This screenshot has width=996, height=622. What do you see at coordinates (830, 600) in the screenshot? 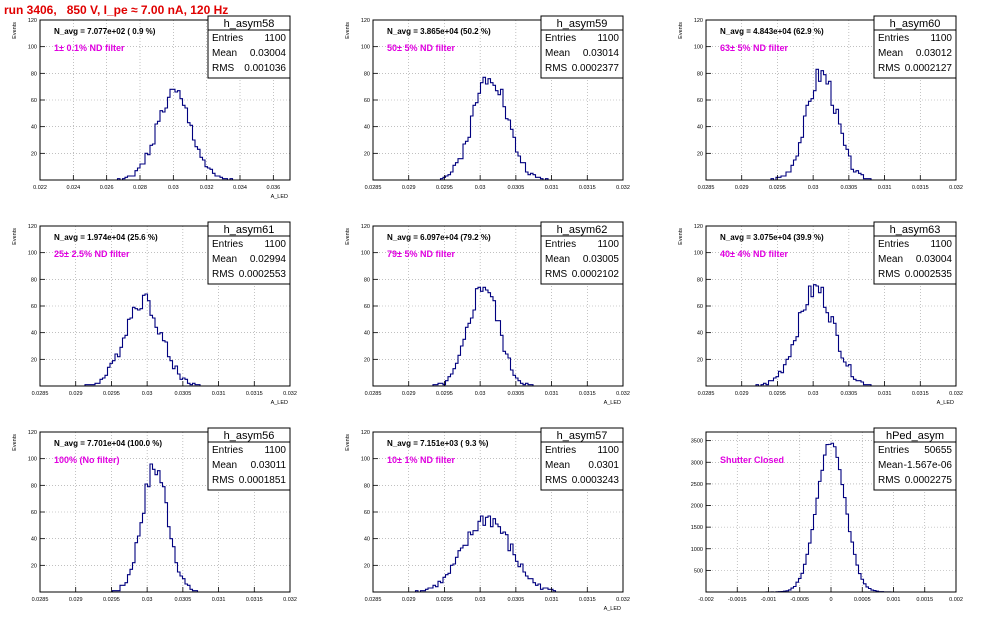
I see `x-tick-label: 0` at bounding box center [830, 600].